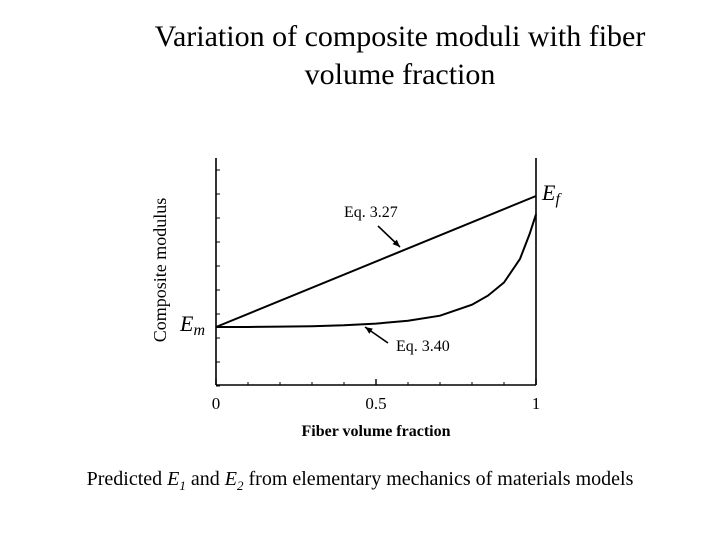 This screenshot has height=540, width=720. What do you see at coordinates (400, 74) in the screenshot?
I see `slide-title-line-2: volume fraction` at bounding box center [400, 74].